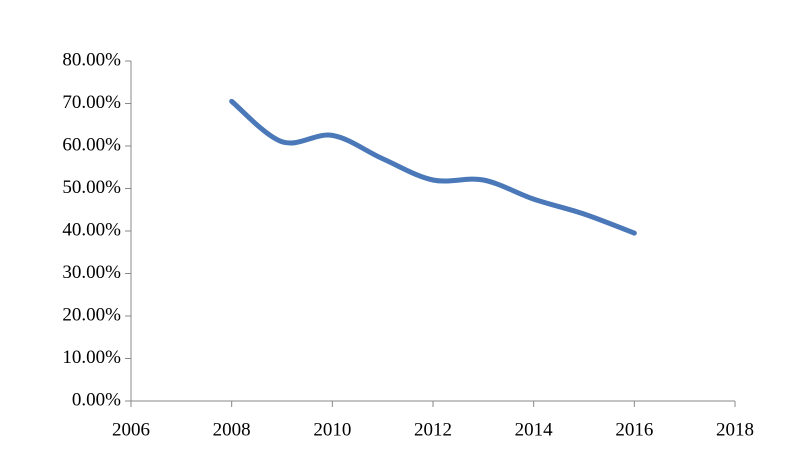  Describe the element at coordinates (91, 102) in the screenshot. I see `y-tick-label: 70.00%` at that location.